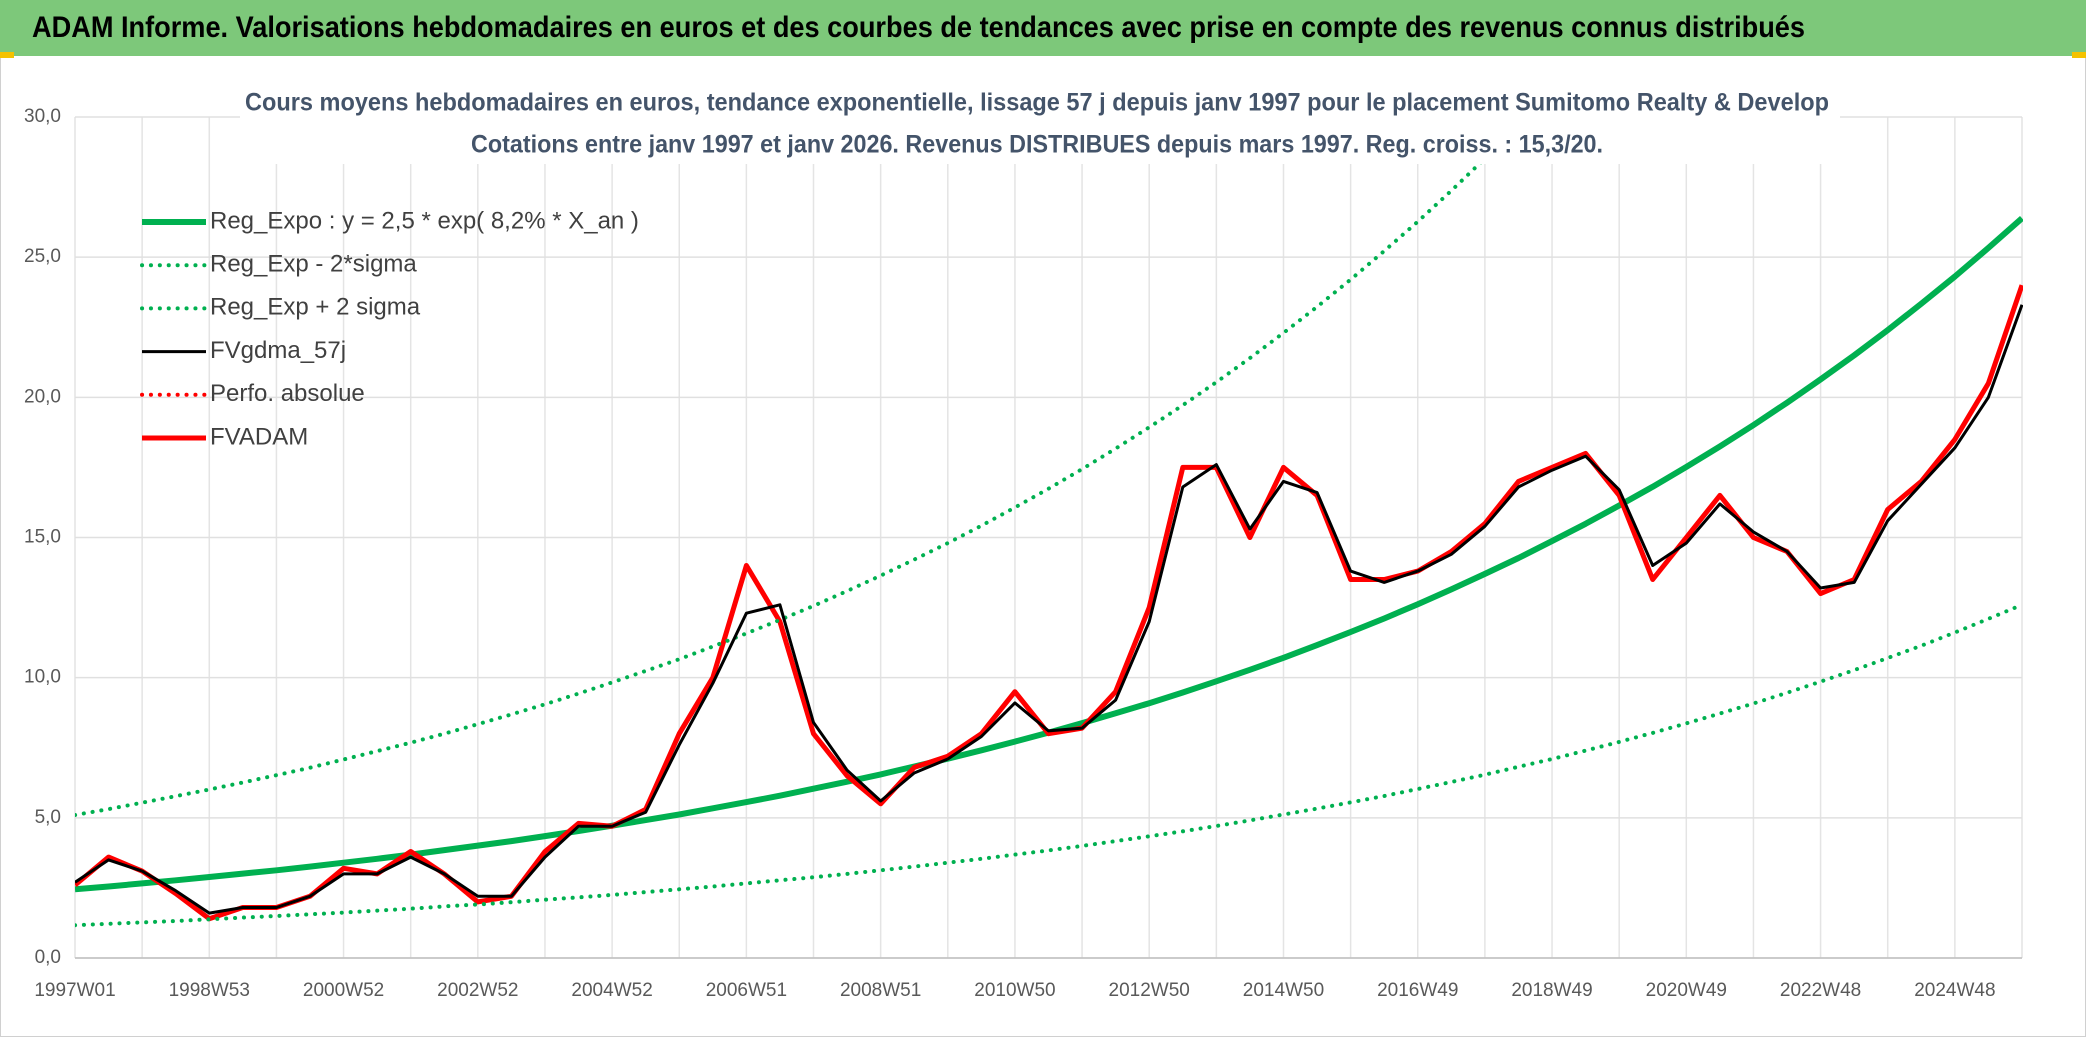 This screenshot has height=1037, width=2086. Describe the element at coordinates (42, 396) in the screenshot. I see `y-tick-label: 20,0` at that location.